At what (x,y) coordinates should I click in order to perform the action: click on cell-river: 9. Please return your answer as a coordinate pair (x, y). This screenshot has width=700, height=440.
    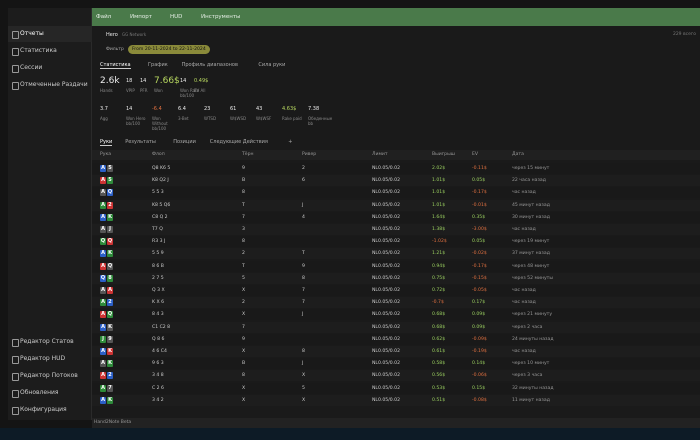
    Looking at the image, I should click on (303, 266).